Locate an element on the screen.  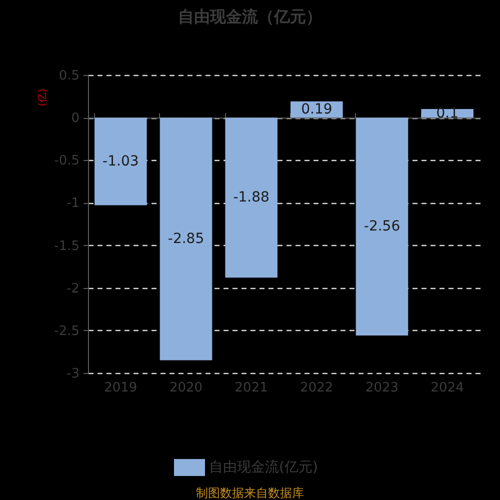
data-label: -2.85 is located at coordinates (186, 238).